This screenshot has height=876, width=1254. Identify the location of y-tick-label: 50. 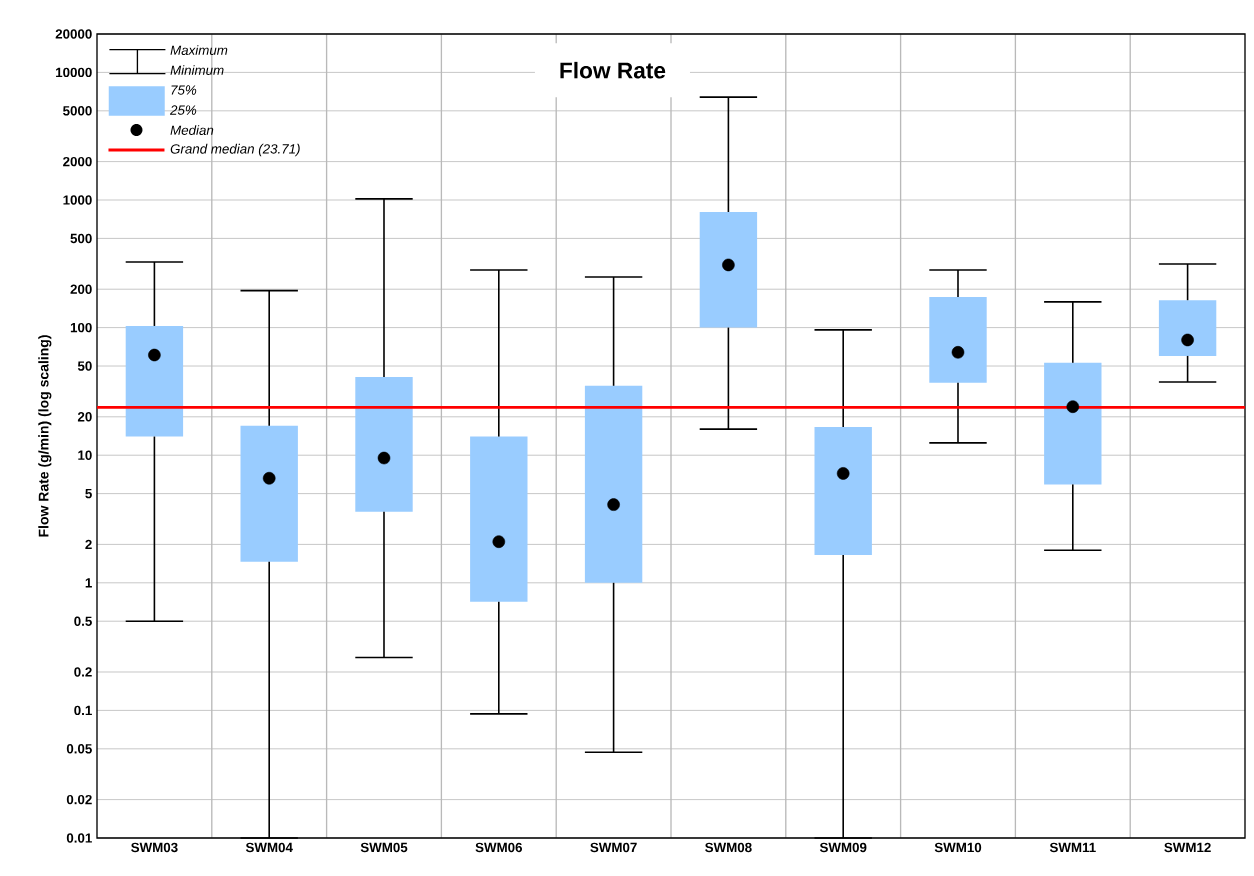
(84, 366).